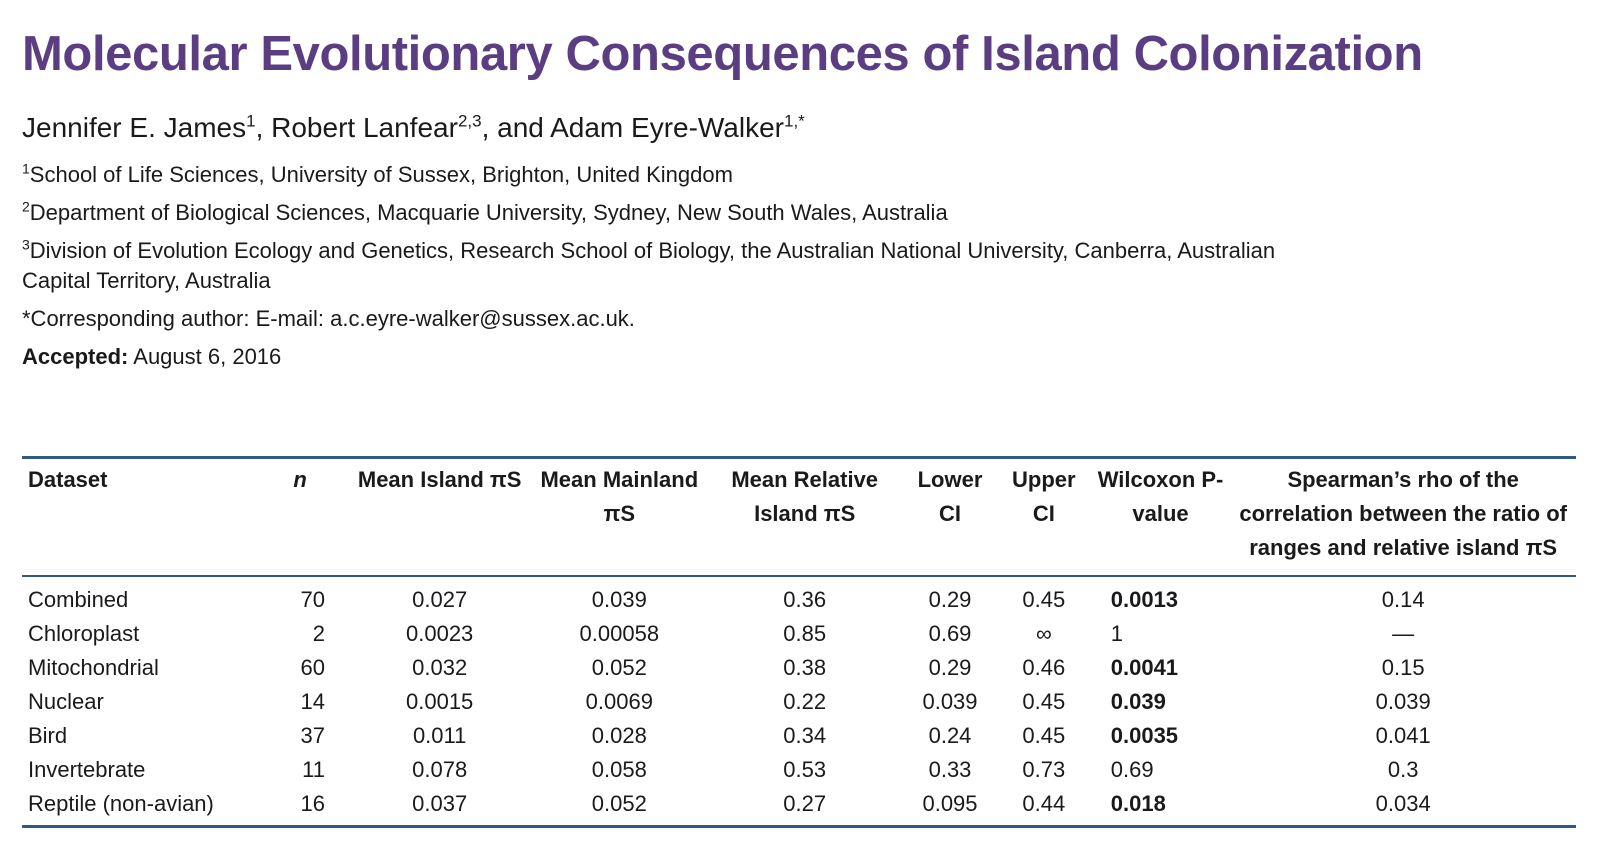 This screenshot has height=863, width=1610. I want to click on col-header-mean-mainland: Mean Mainland πS, so click(619, 517).